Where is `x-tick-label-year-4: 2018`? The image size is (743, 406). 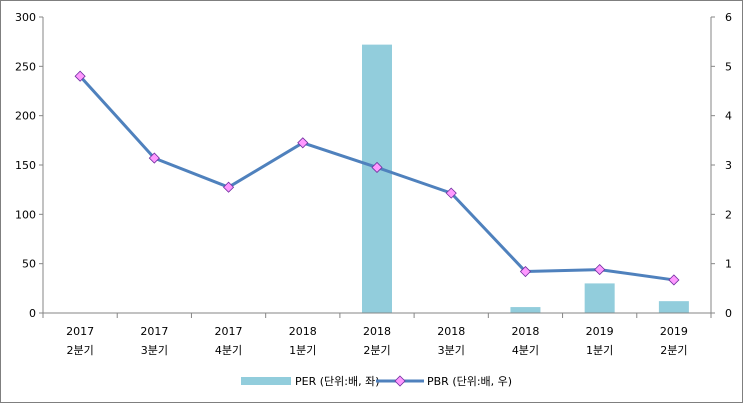 x-tick-label-year-4: 2018 is located at coordinates (377, 331).